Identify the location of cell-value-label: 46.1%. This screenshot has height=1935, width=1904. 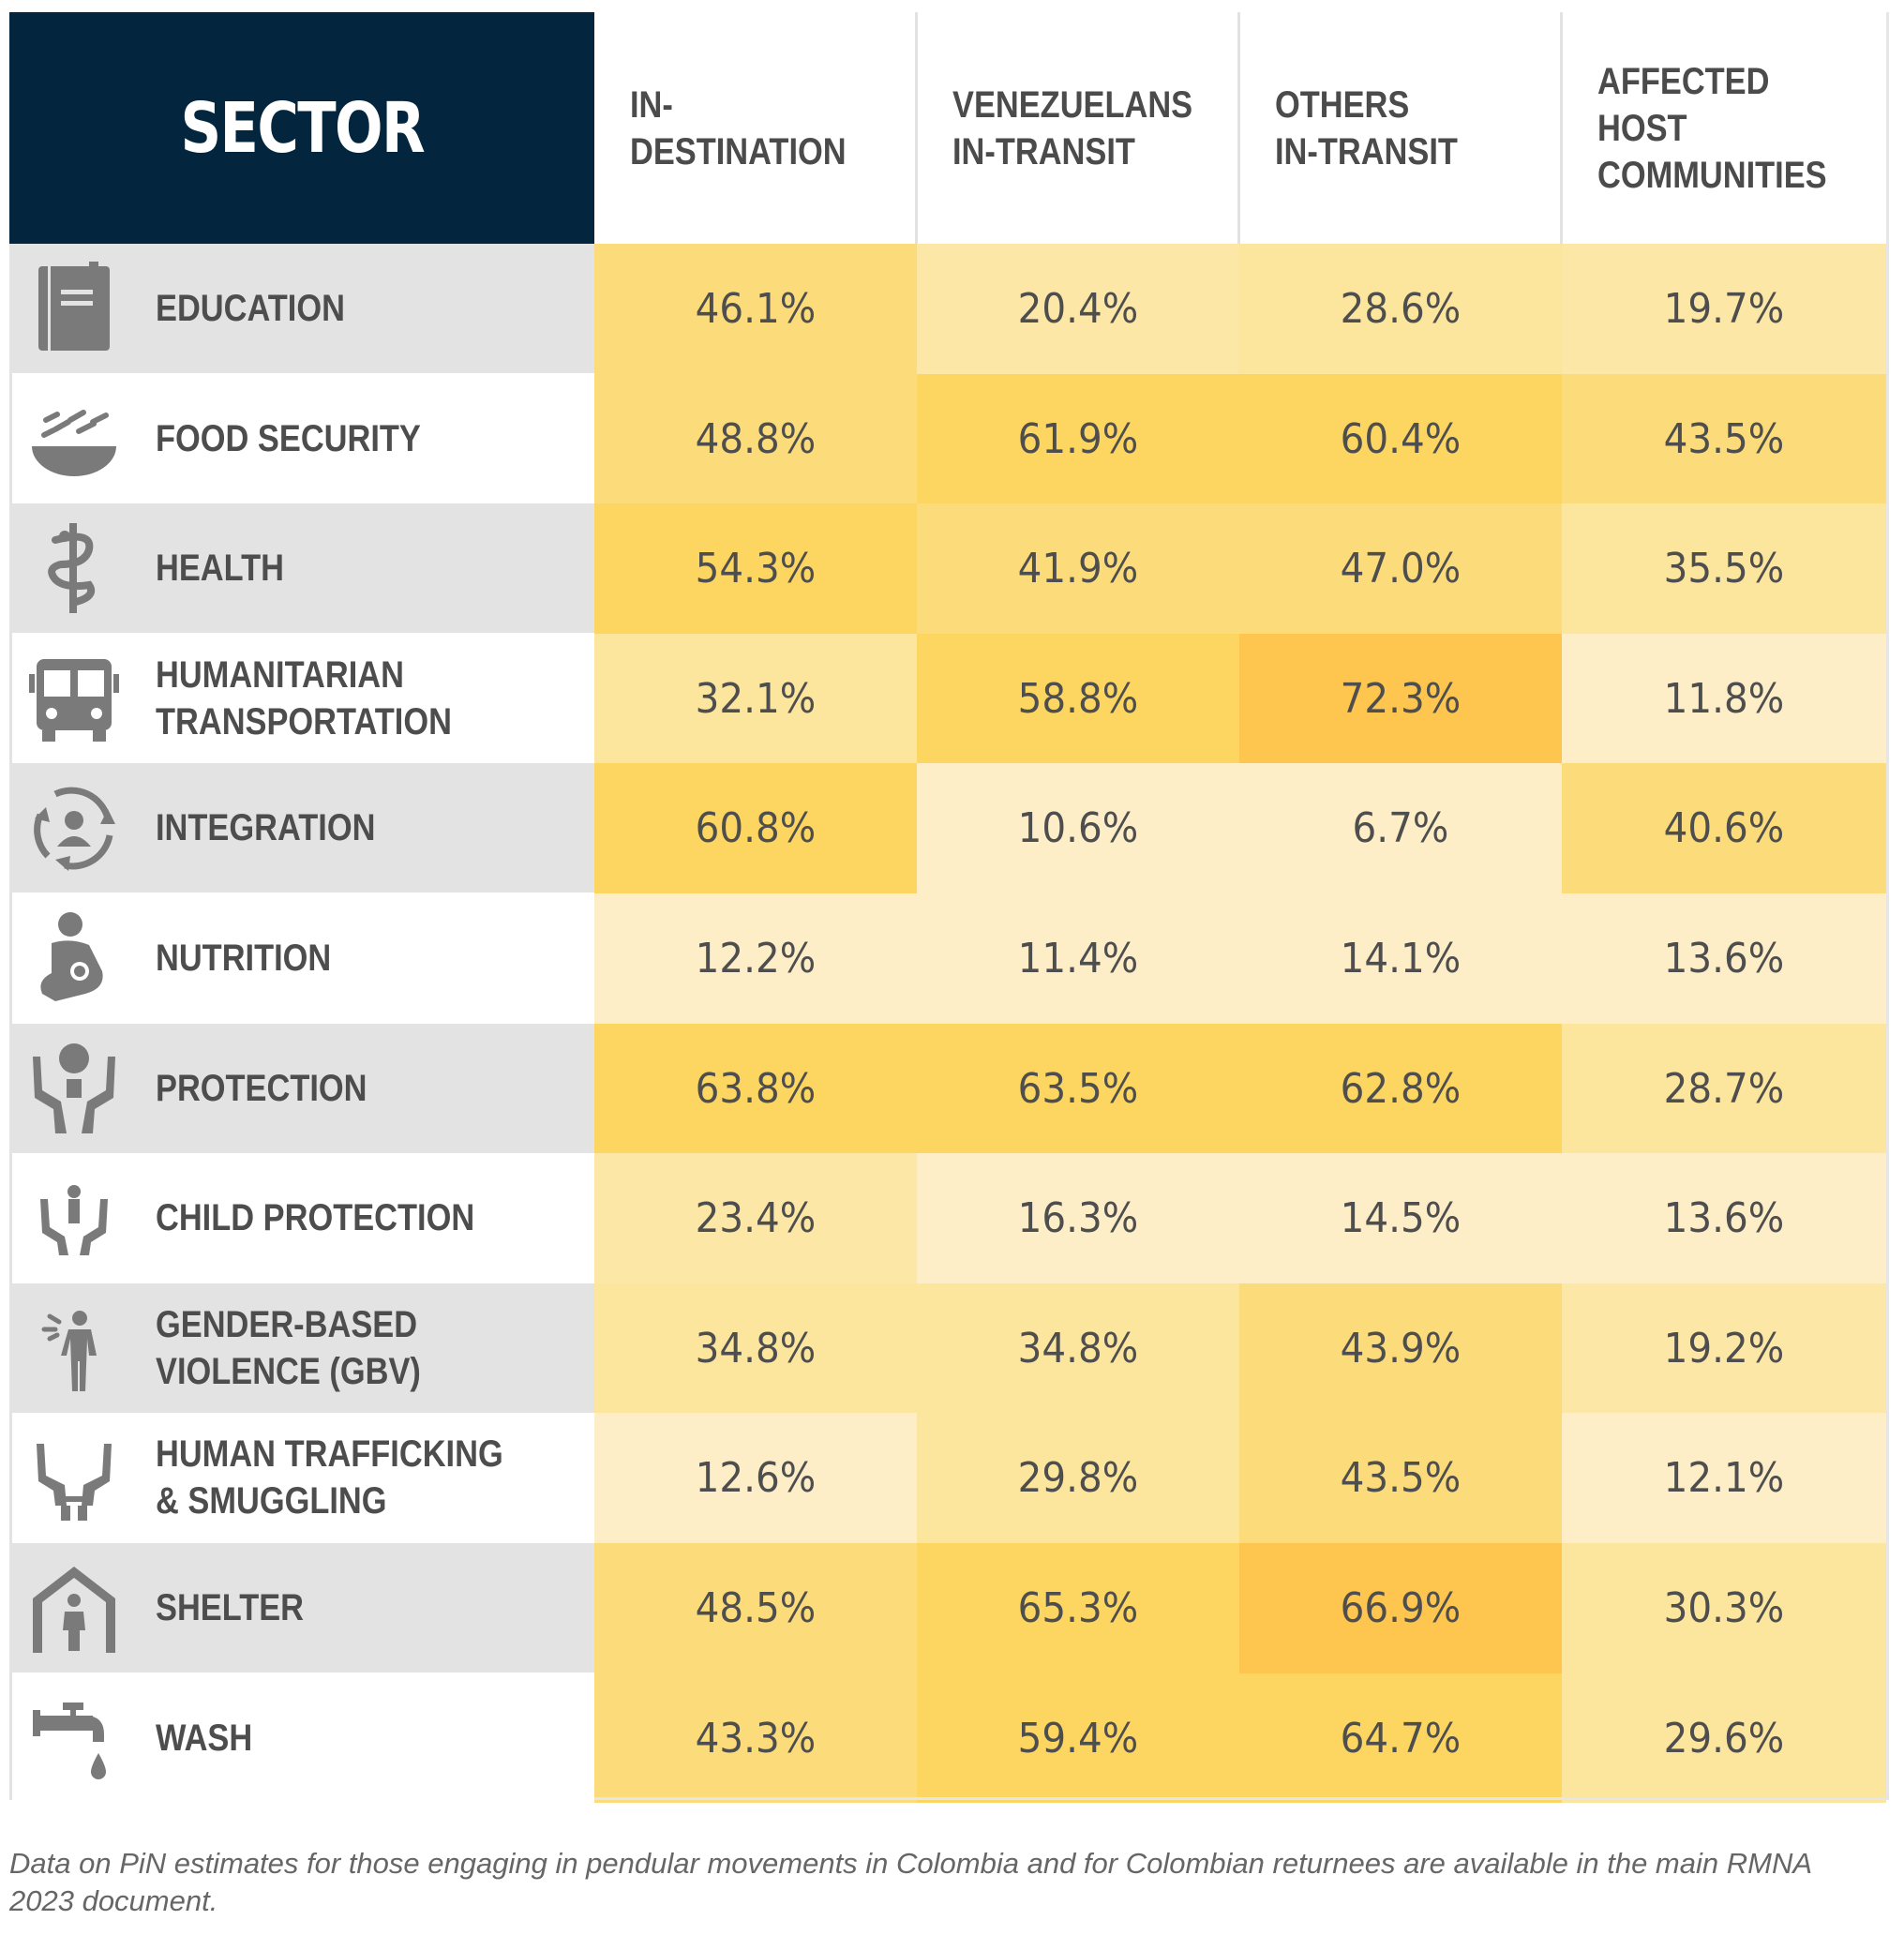
(756, 309).